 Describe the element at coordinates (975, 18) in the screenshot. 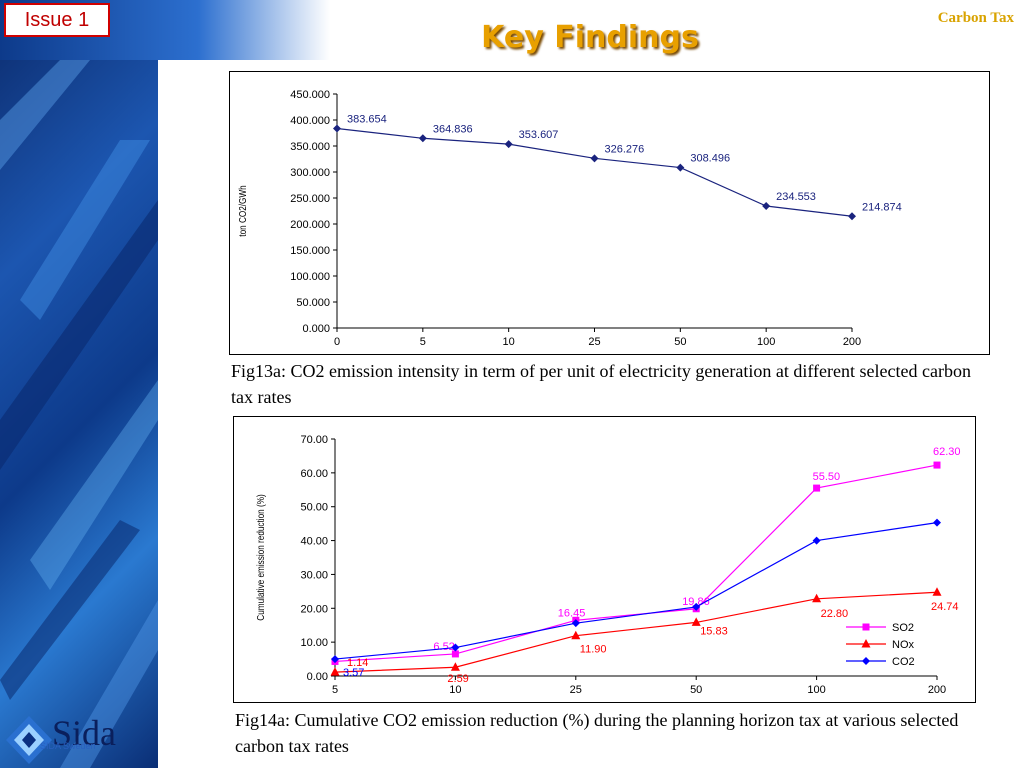

I see `topic-label: Carbon Tax` at that location.